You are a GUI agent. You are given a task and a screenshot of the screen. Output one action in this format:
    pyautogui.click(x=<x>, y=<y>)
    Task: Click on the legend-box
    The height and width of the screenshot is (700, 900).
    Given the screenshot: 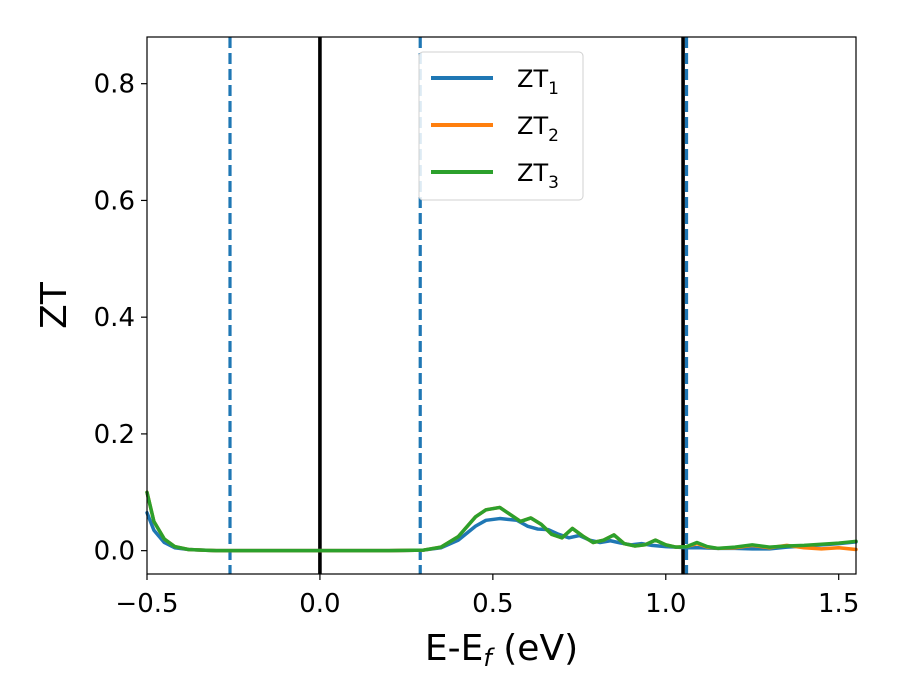 What is the action you would take?
    pyautogui.click(x=501, y=126)
    